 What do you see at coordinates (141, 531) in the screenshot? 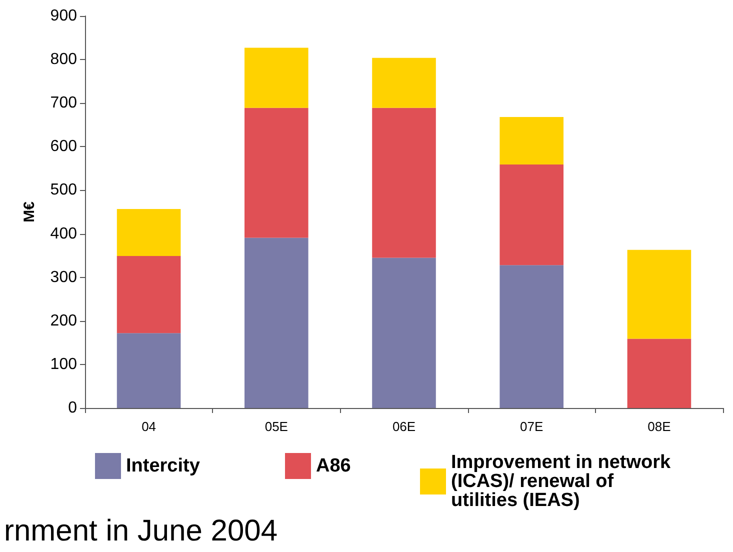
I see `text: rnment in June 2004` at bounding box center [141, 531].